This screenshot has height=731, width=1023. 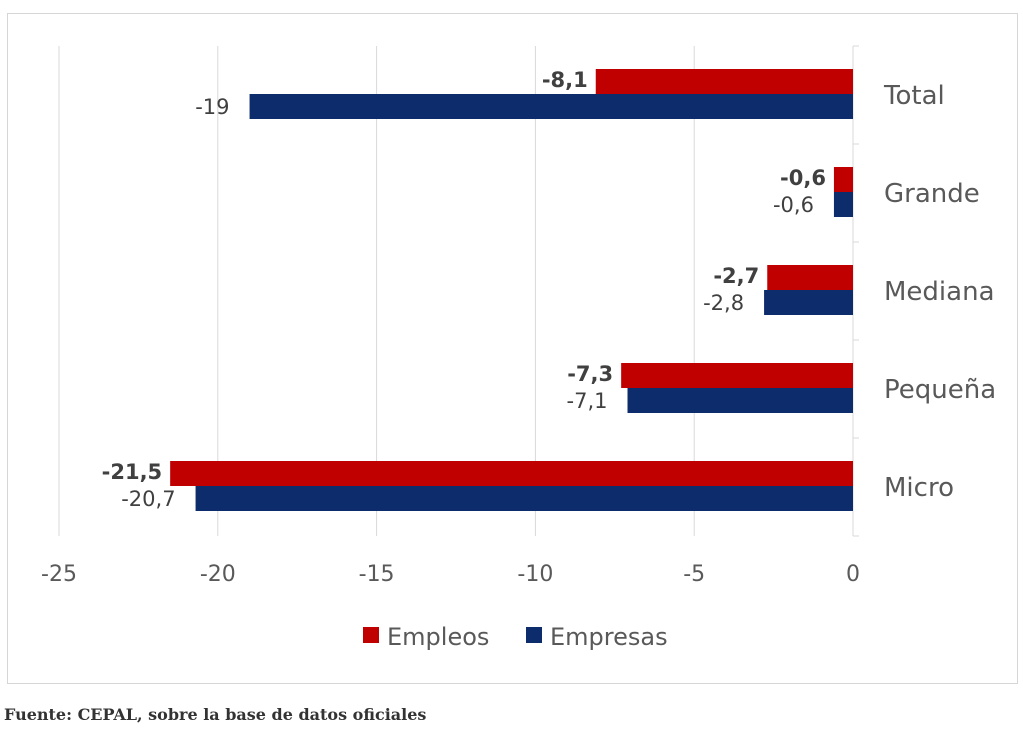 What do you see at coordinates (450, 574) in the screenshot?
I see `x-axis: -25 -20 -15 -10 -5 0` at bounding box center [450, 574].